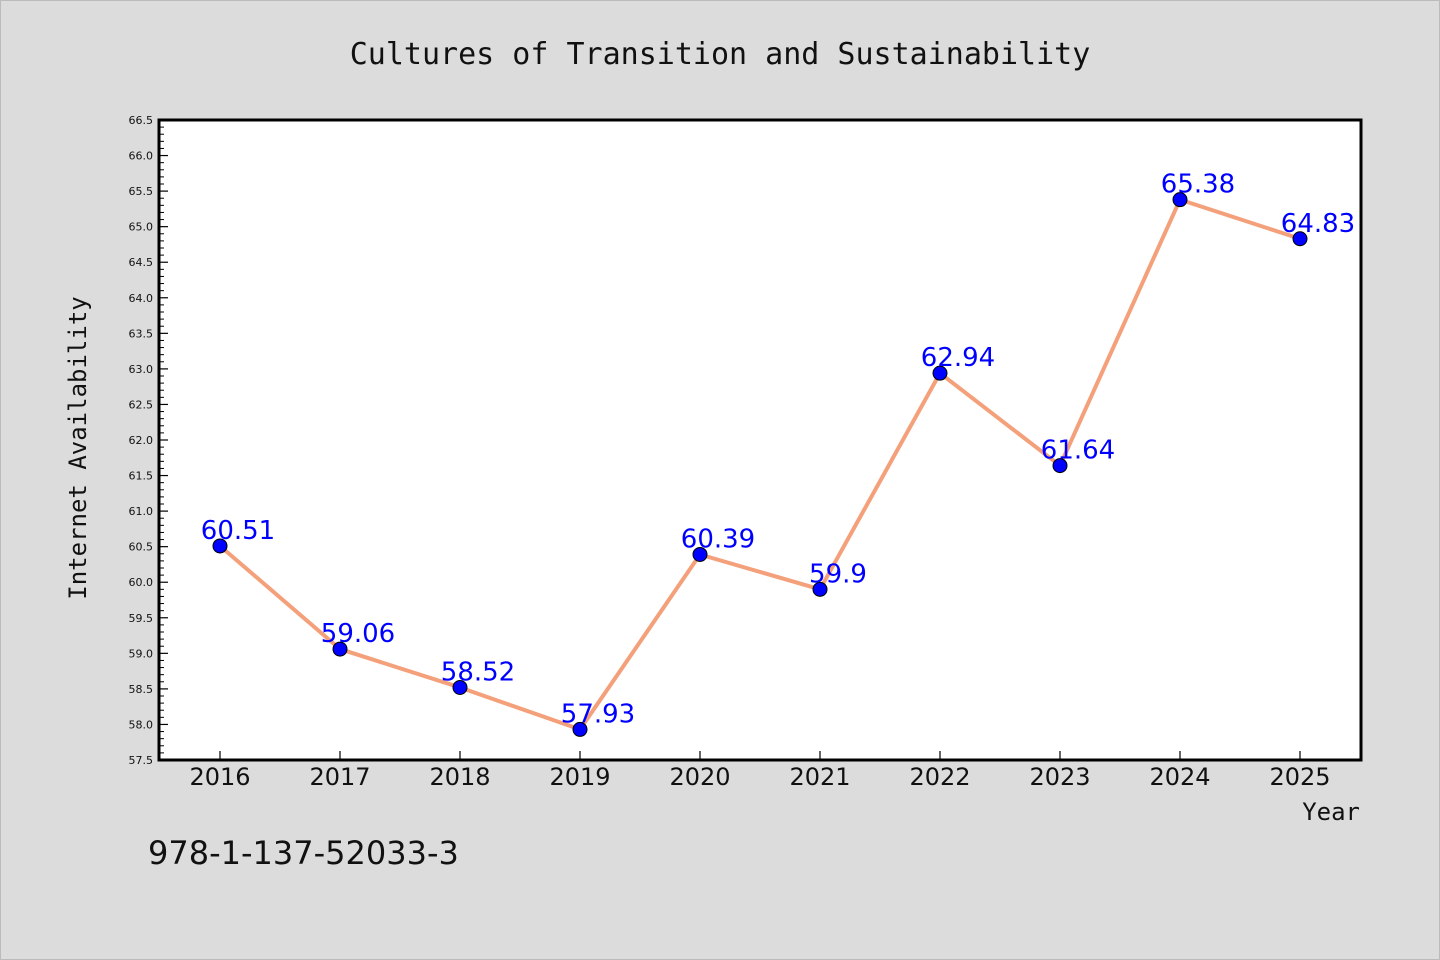 The image size is (1440, 960). Describe the element at coordinates (141, 440) in the screenshot. I see `y-tick-label: 62.0` at that location.